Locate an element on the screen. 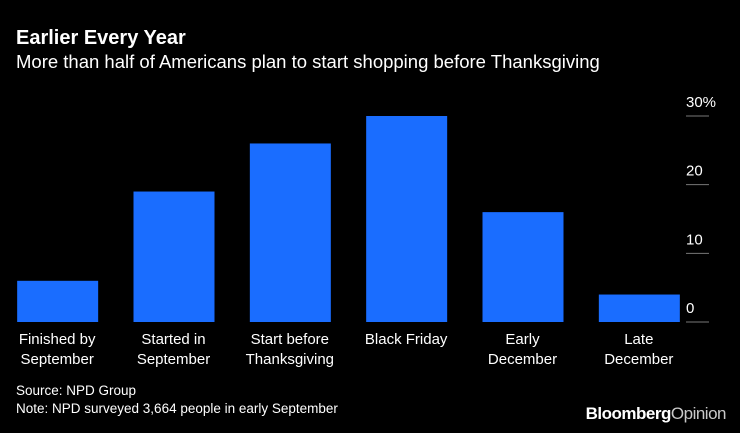  x-tick-label: Late December is located at coordinates (639, 349).